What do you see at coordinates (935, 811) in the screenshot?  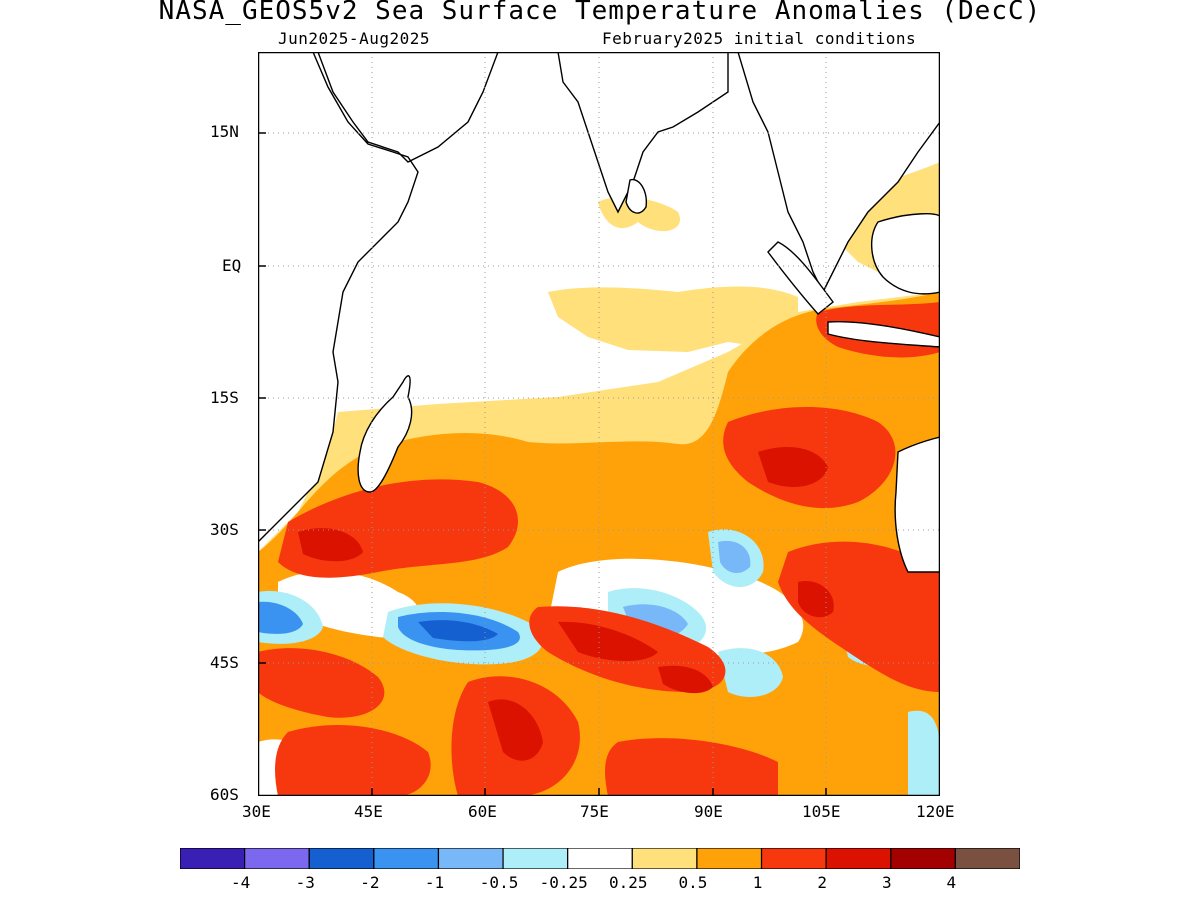 I see `lon-label-120e: 120E` at bounding box center [935, 811].